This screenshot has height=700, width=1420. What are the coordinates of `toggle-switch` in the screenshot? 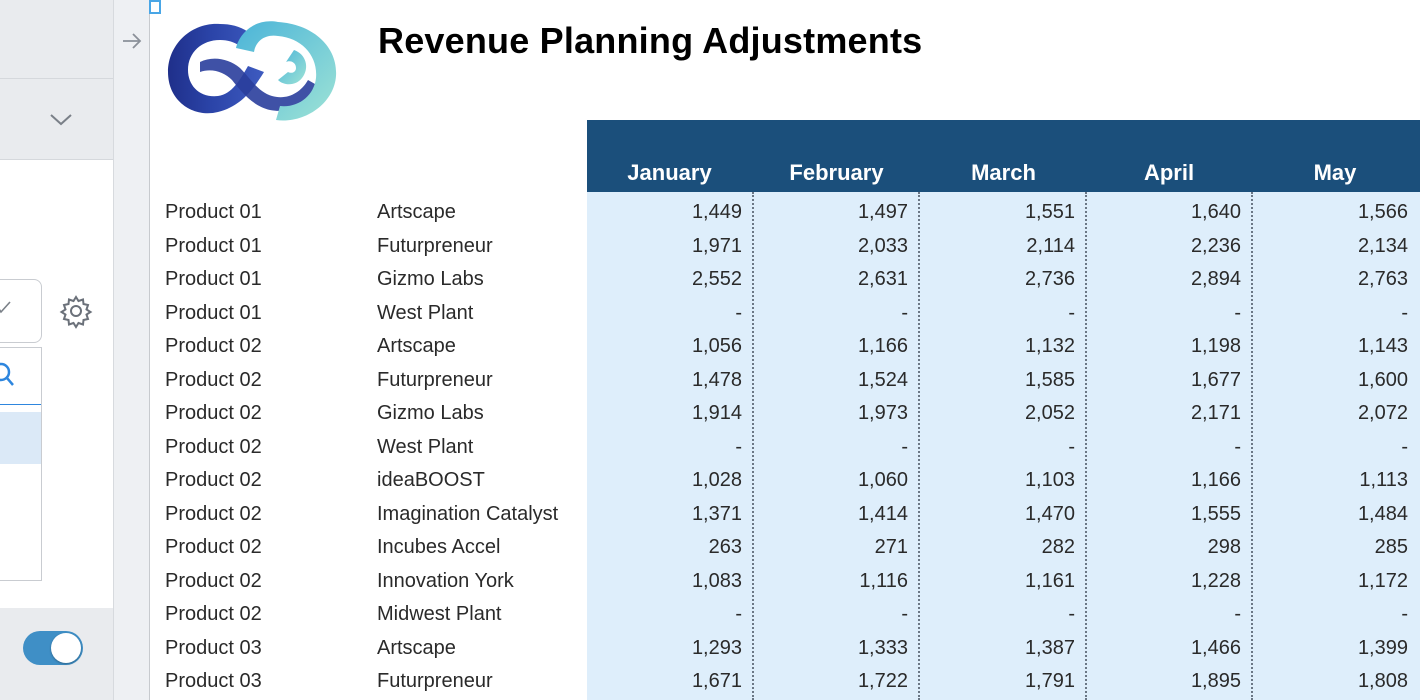 It's located at (53, 648).